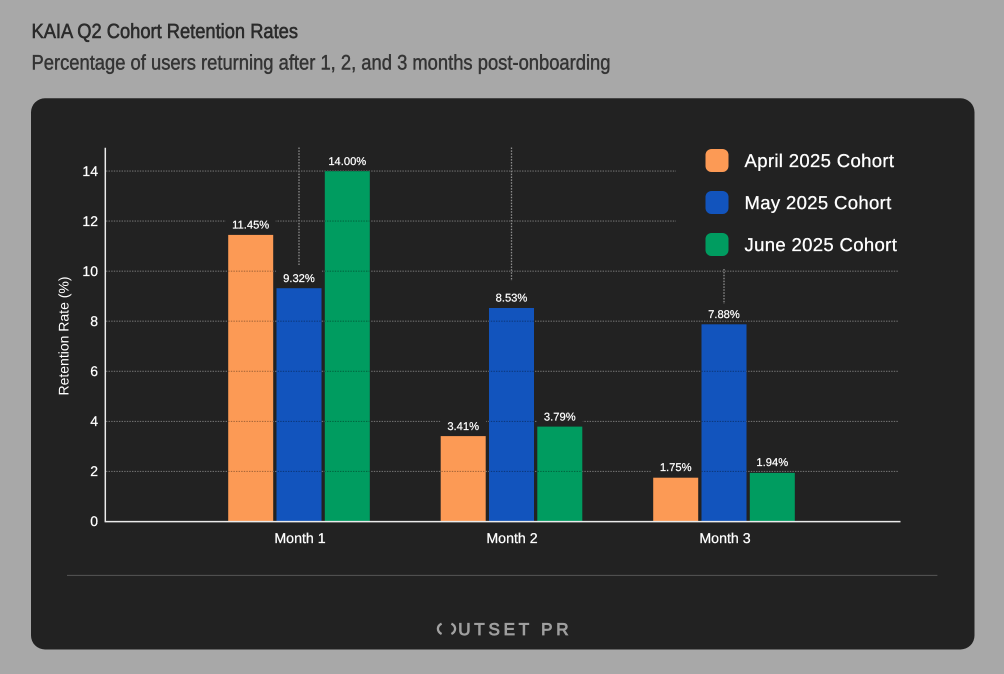 This screenshot has height=674, width=1004. I want to click on svg-text: 14, so click(90, 171).